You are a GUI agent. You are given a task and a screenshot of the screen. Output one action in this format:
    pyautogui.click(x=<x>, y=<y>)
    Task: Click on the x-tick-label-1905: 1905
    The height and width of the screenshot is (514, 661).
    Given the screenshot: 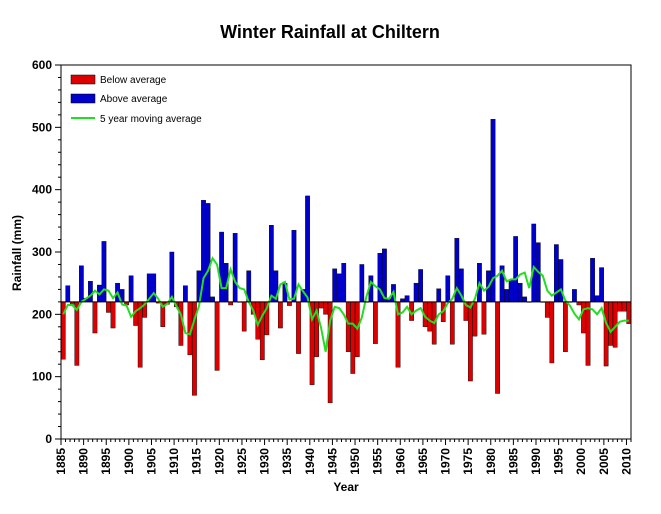 What is the action you would take?
    pyautogui.click(x=151, y=461)
    